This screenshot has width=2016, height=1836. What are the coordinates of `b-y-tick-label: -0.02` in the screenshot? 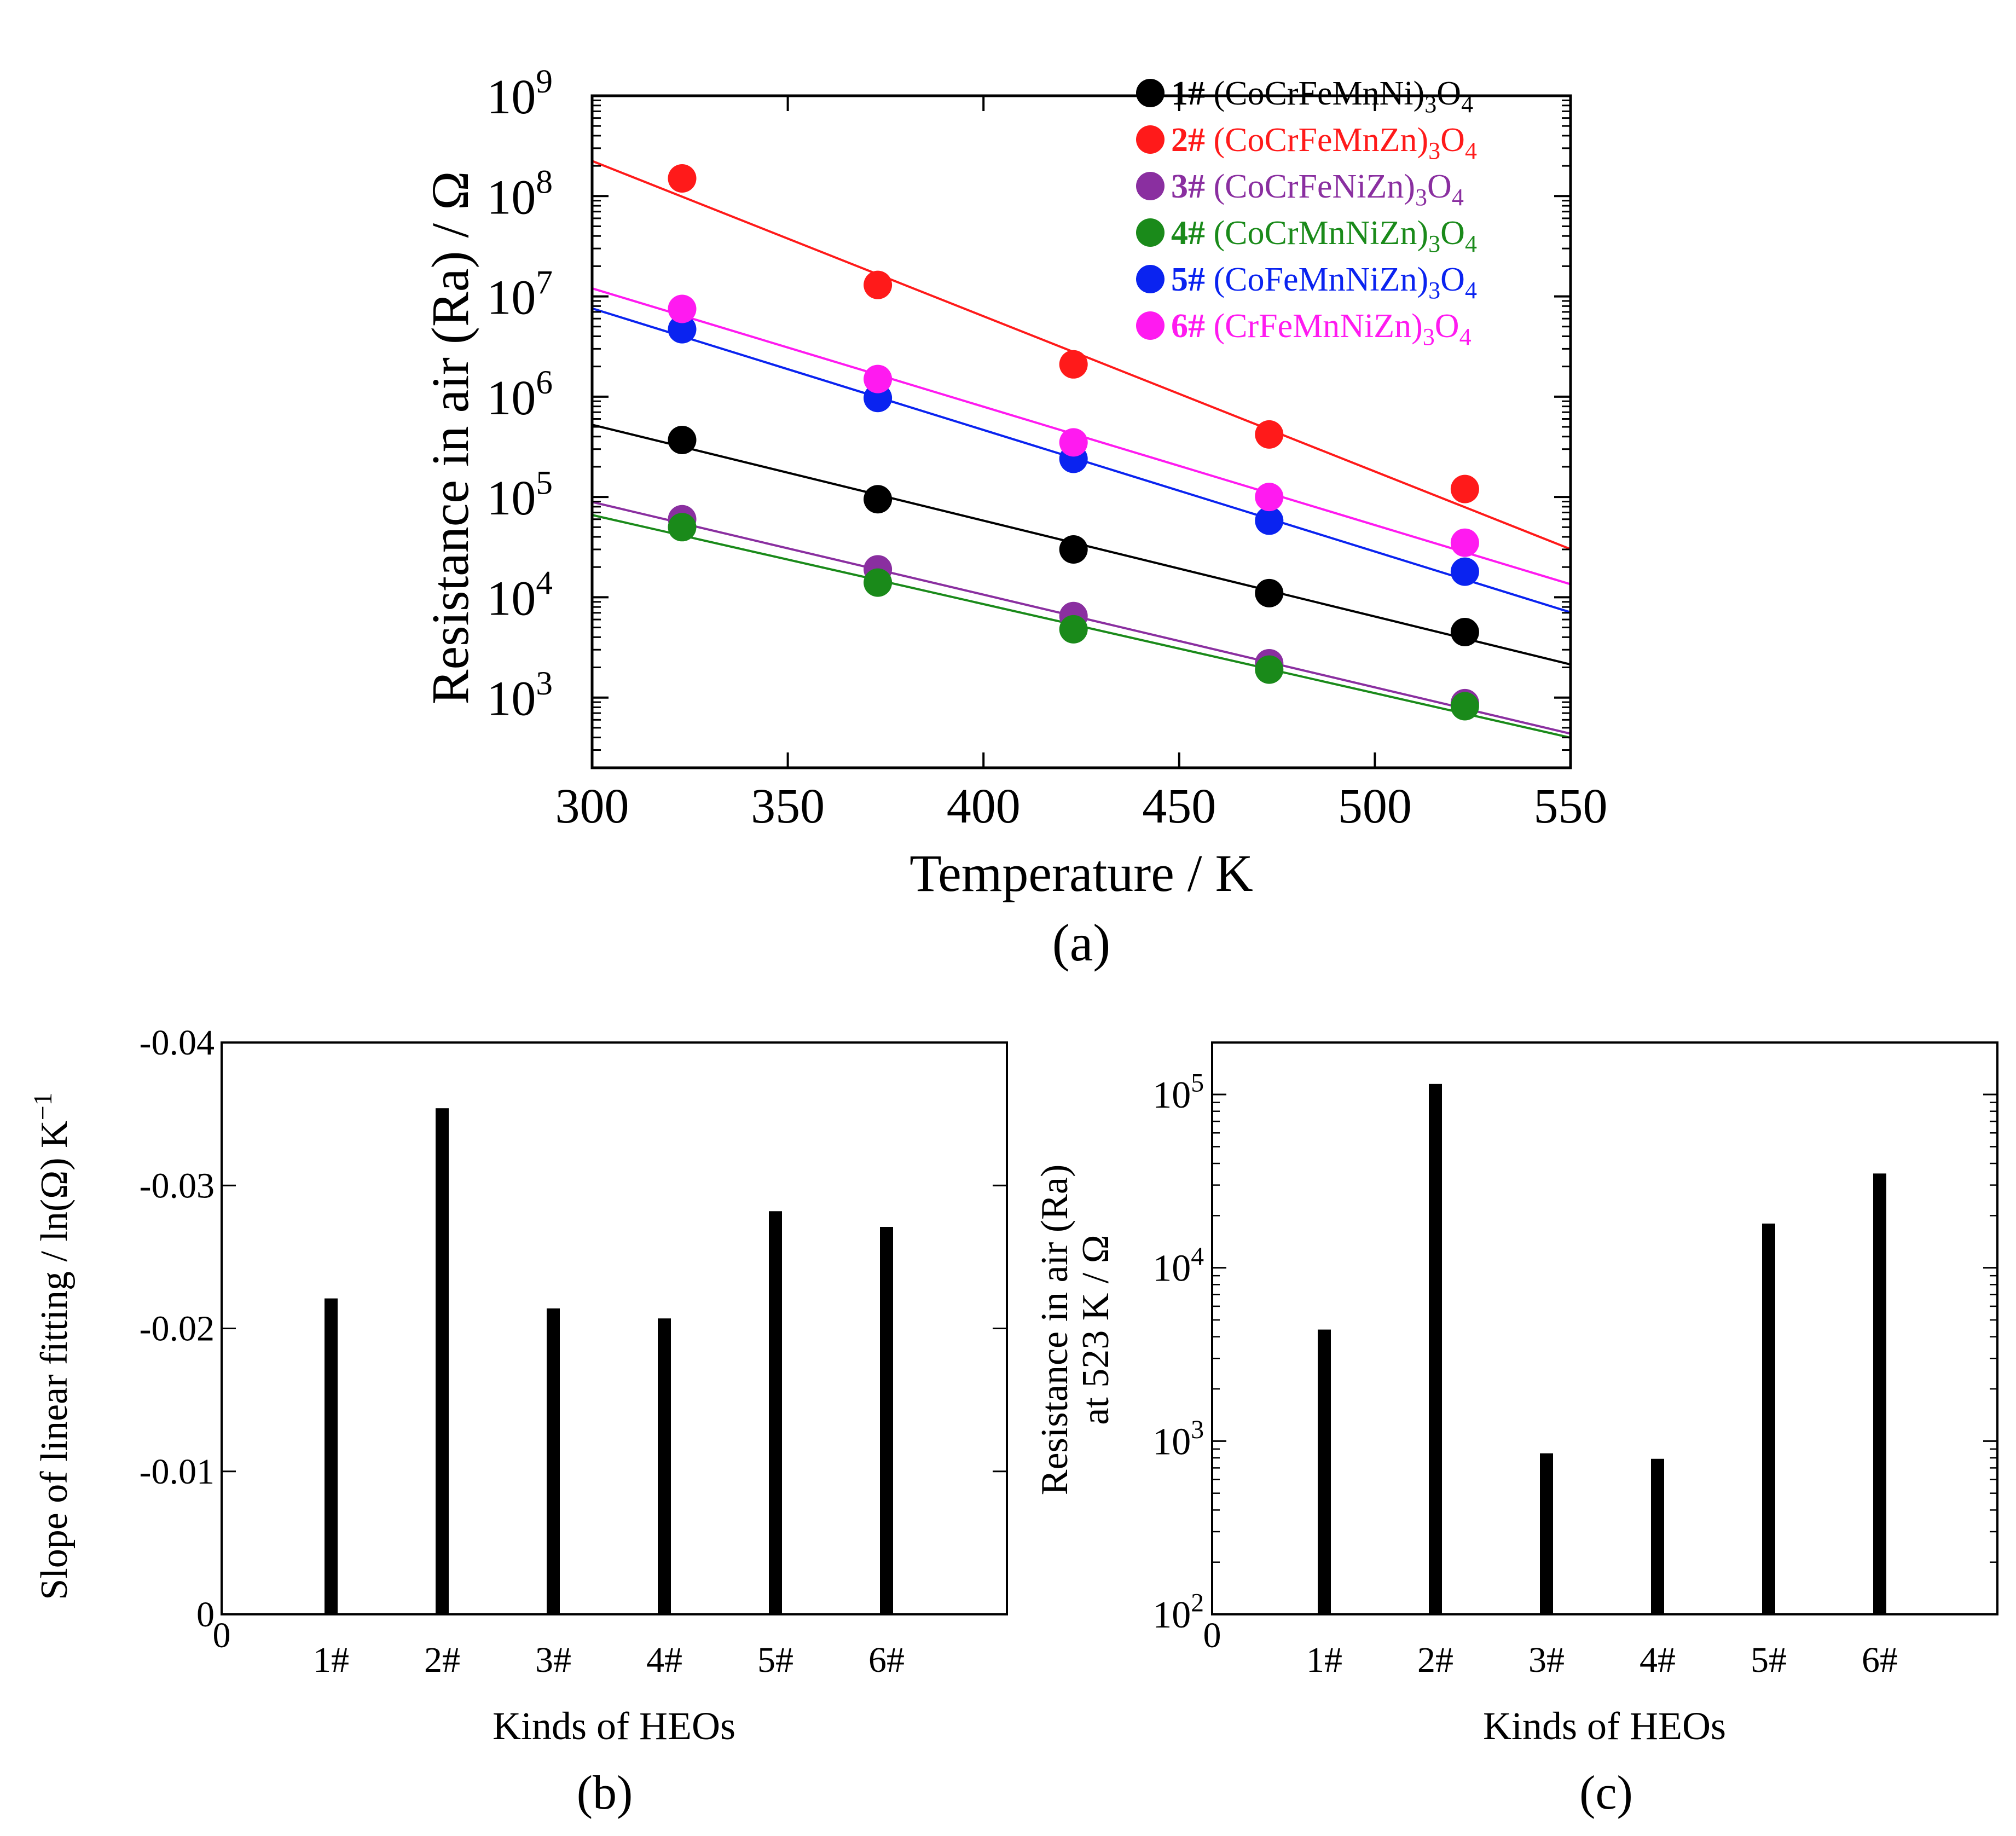 It's located at (177, 1329).